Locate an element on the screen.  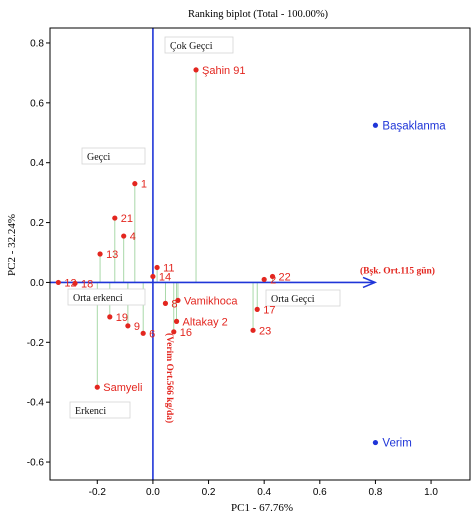
genotype-label: 9 is located at coordinates (137, 327).